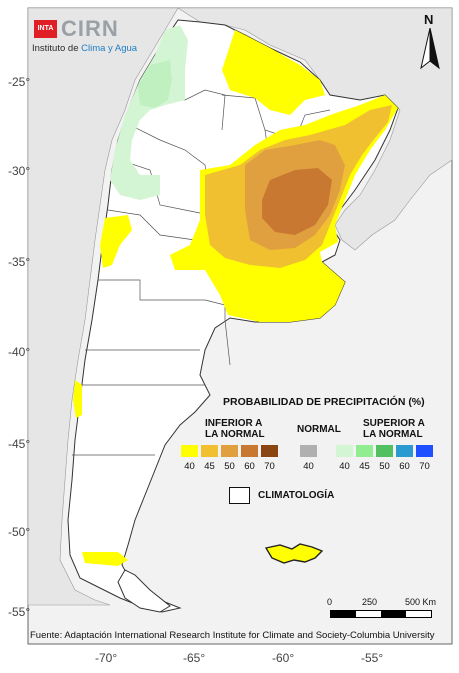 This screenshot has height=673, width=459. What do you see at coordinates (106, 658) in the screenshot?
I see `lon-label: -70°` at bounding box center [106, 658].